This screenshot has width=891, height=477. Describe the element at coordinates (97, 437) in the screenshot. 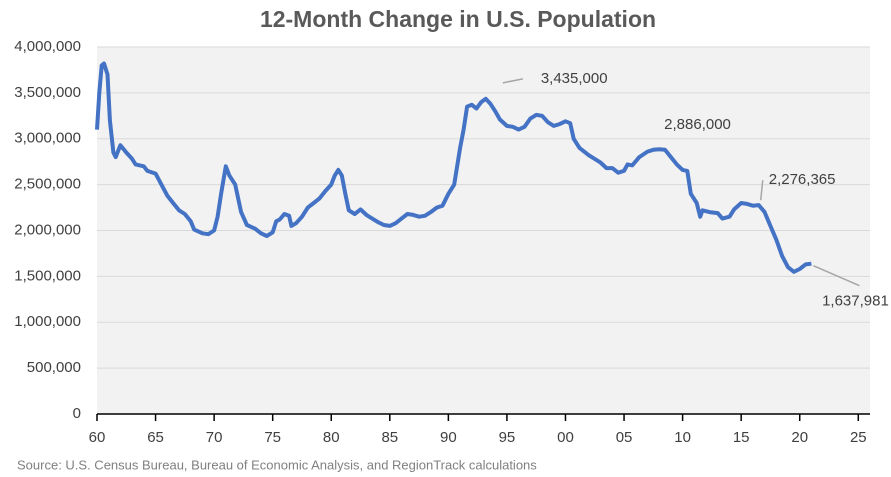

I see `x-tick-label: 60` at that location.